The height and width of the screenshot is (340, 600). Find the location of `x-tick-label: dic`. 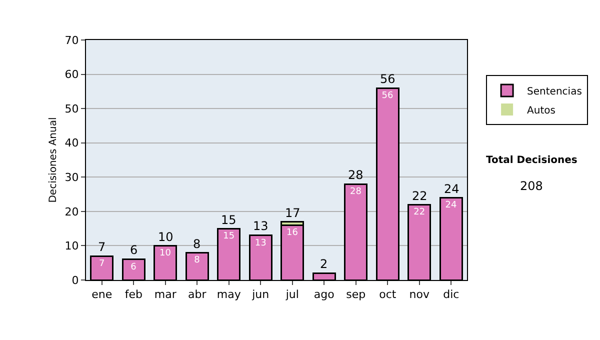

x-tick-label: dic is located at coordinates (451, 295).